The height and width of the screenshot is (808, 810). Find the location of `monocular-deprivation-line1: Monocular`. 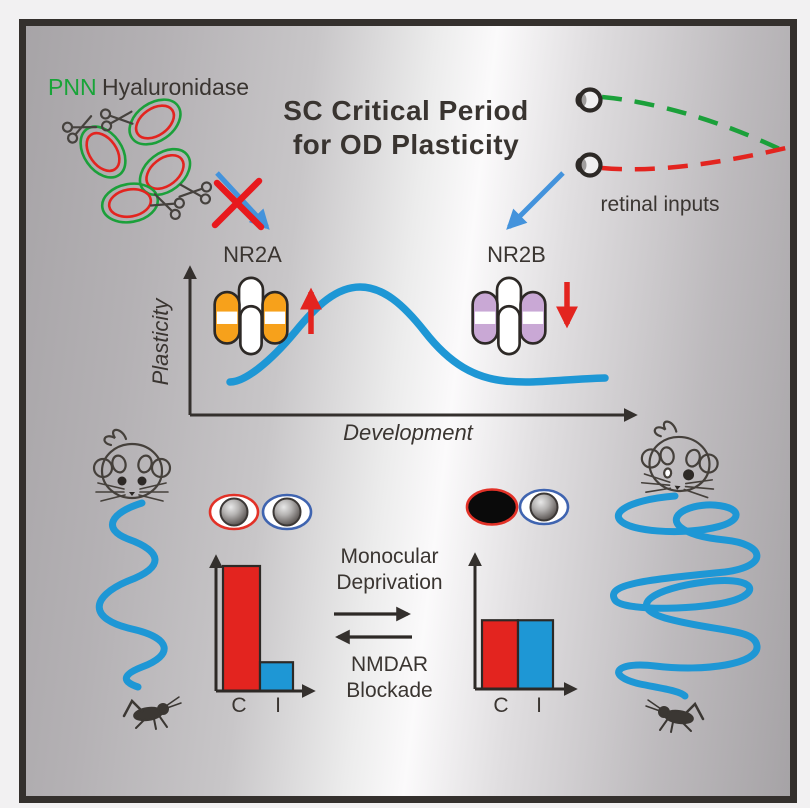

monocular-deprivation-line1: Monocular is located at coordinates (389, 556).